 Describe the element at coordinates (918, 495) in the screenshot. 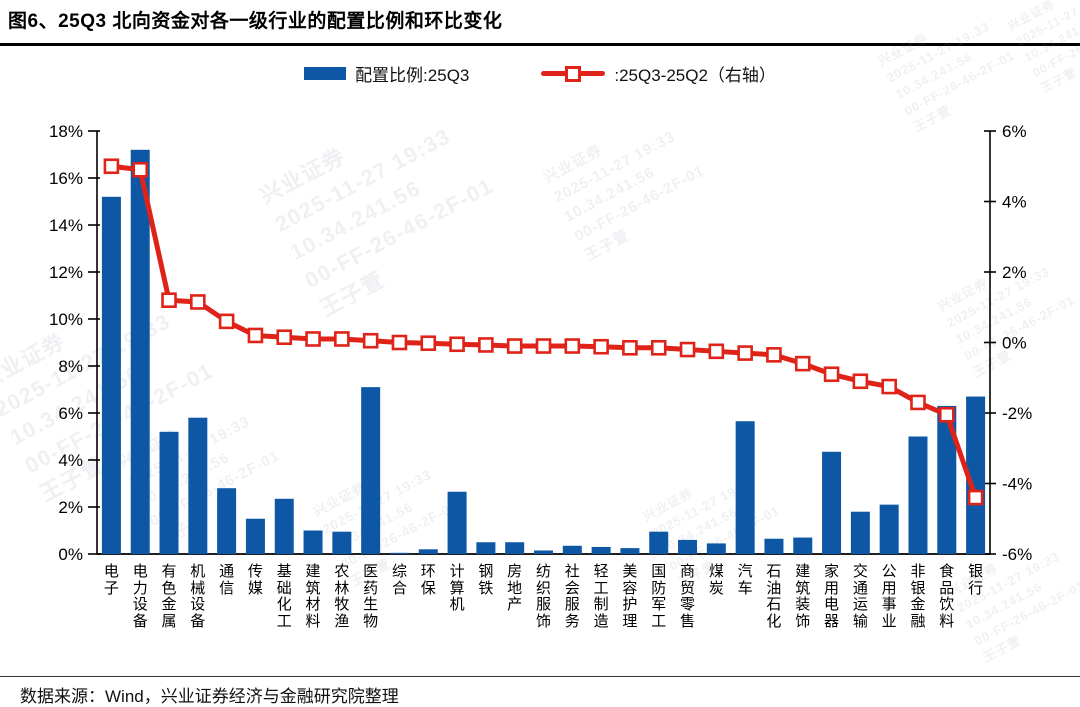

I see `bar-非银金融` at that location.